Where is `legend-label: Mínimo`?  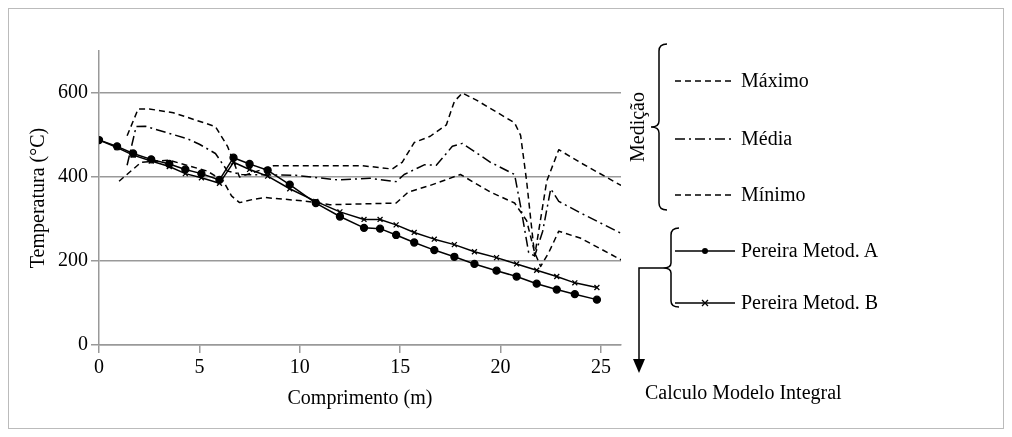 legend-label: Mínimo is located at coordinates (773, 194).